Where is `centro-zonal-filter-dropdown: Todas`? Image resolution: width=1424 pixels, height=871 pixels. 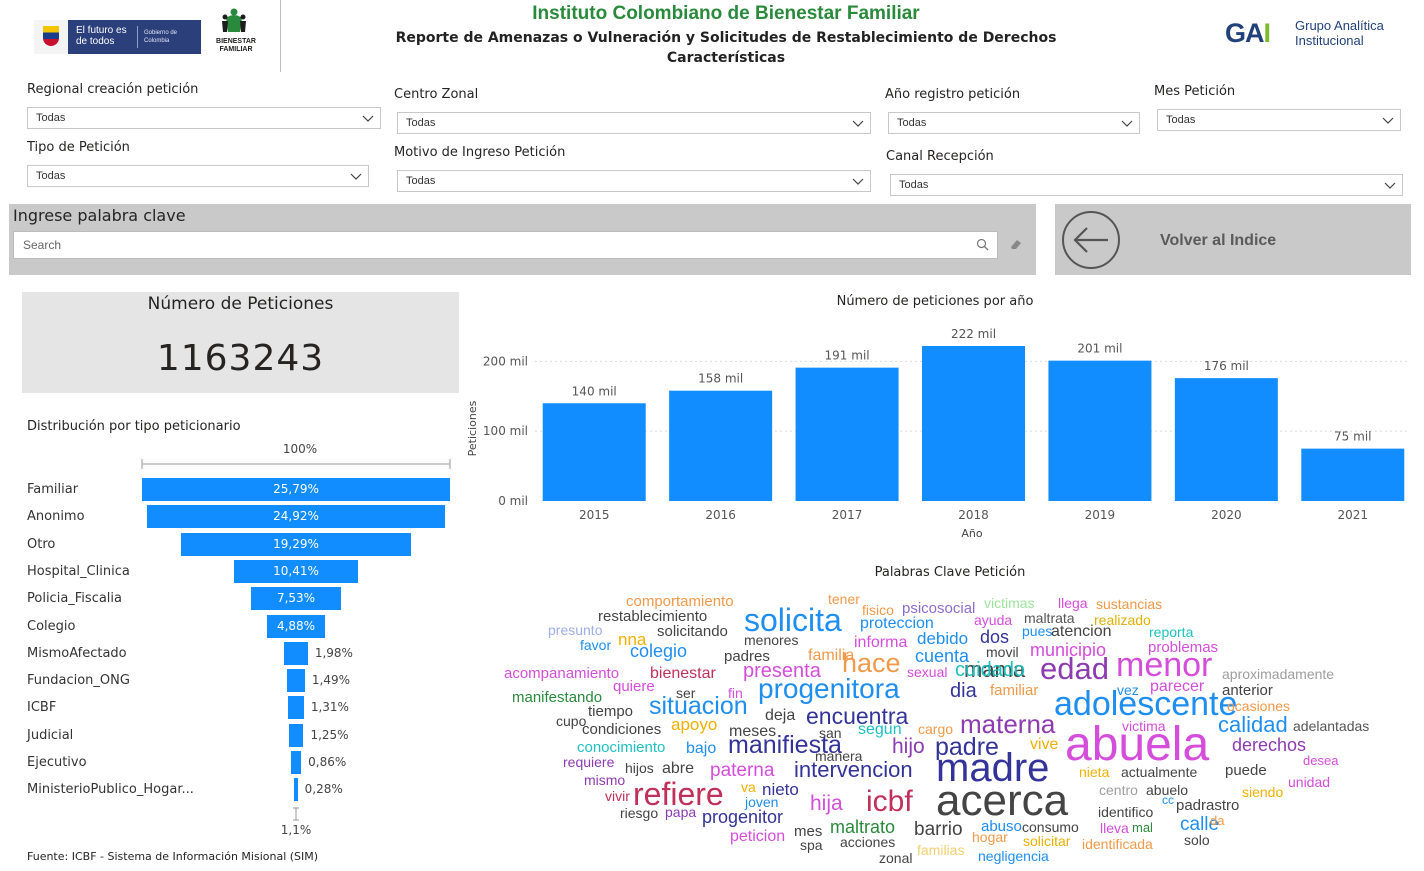 centro-zonal-filter-dropdown: Todas is located at coordinates (634, 123).